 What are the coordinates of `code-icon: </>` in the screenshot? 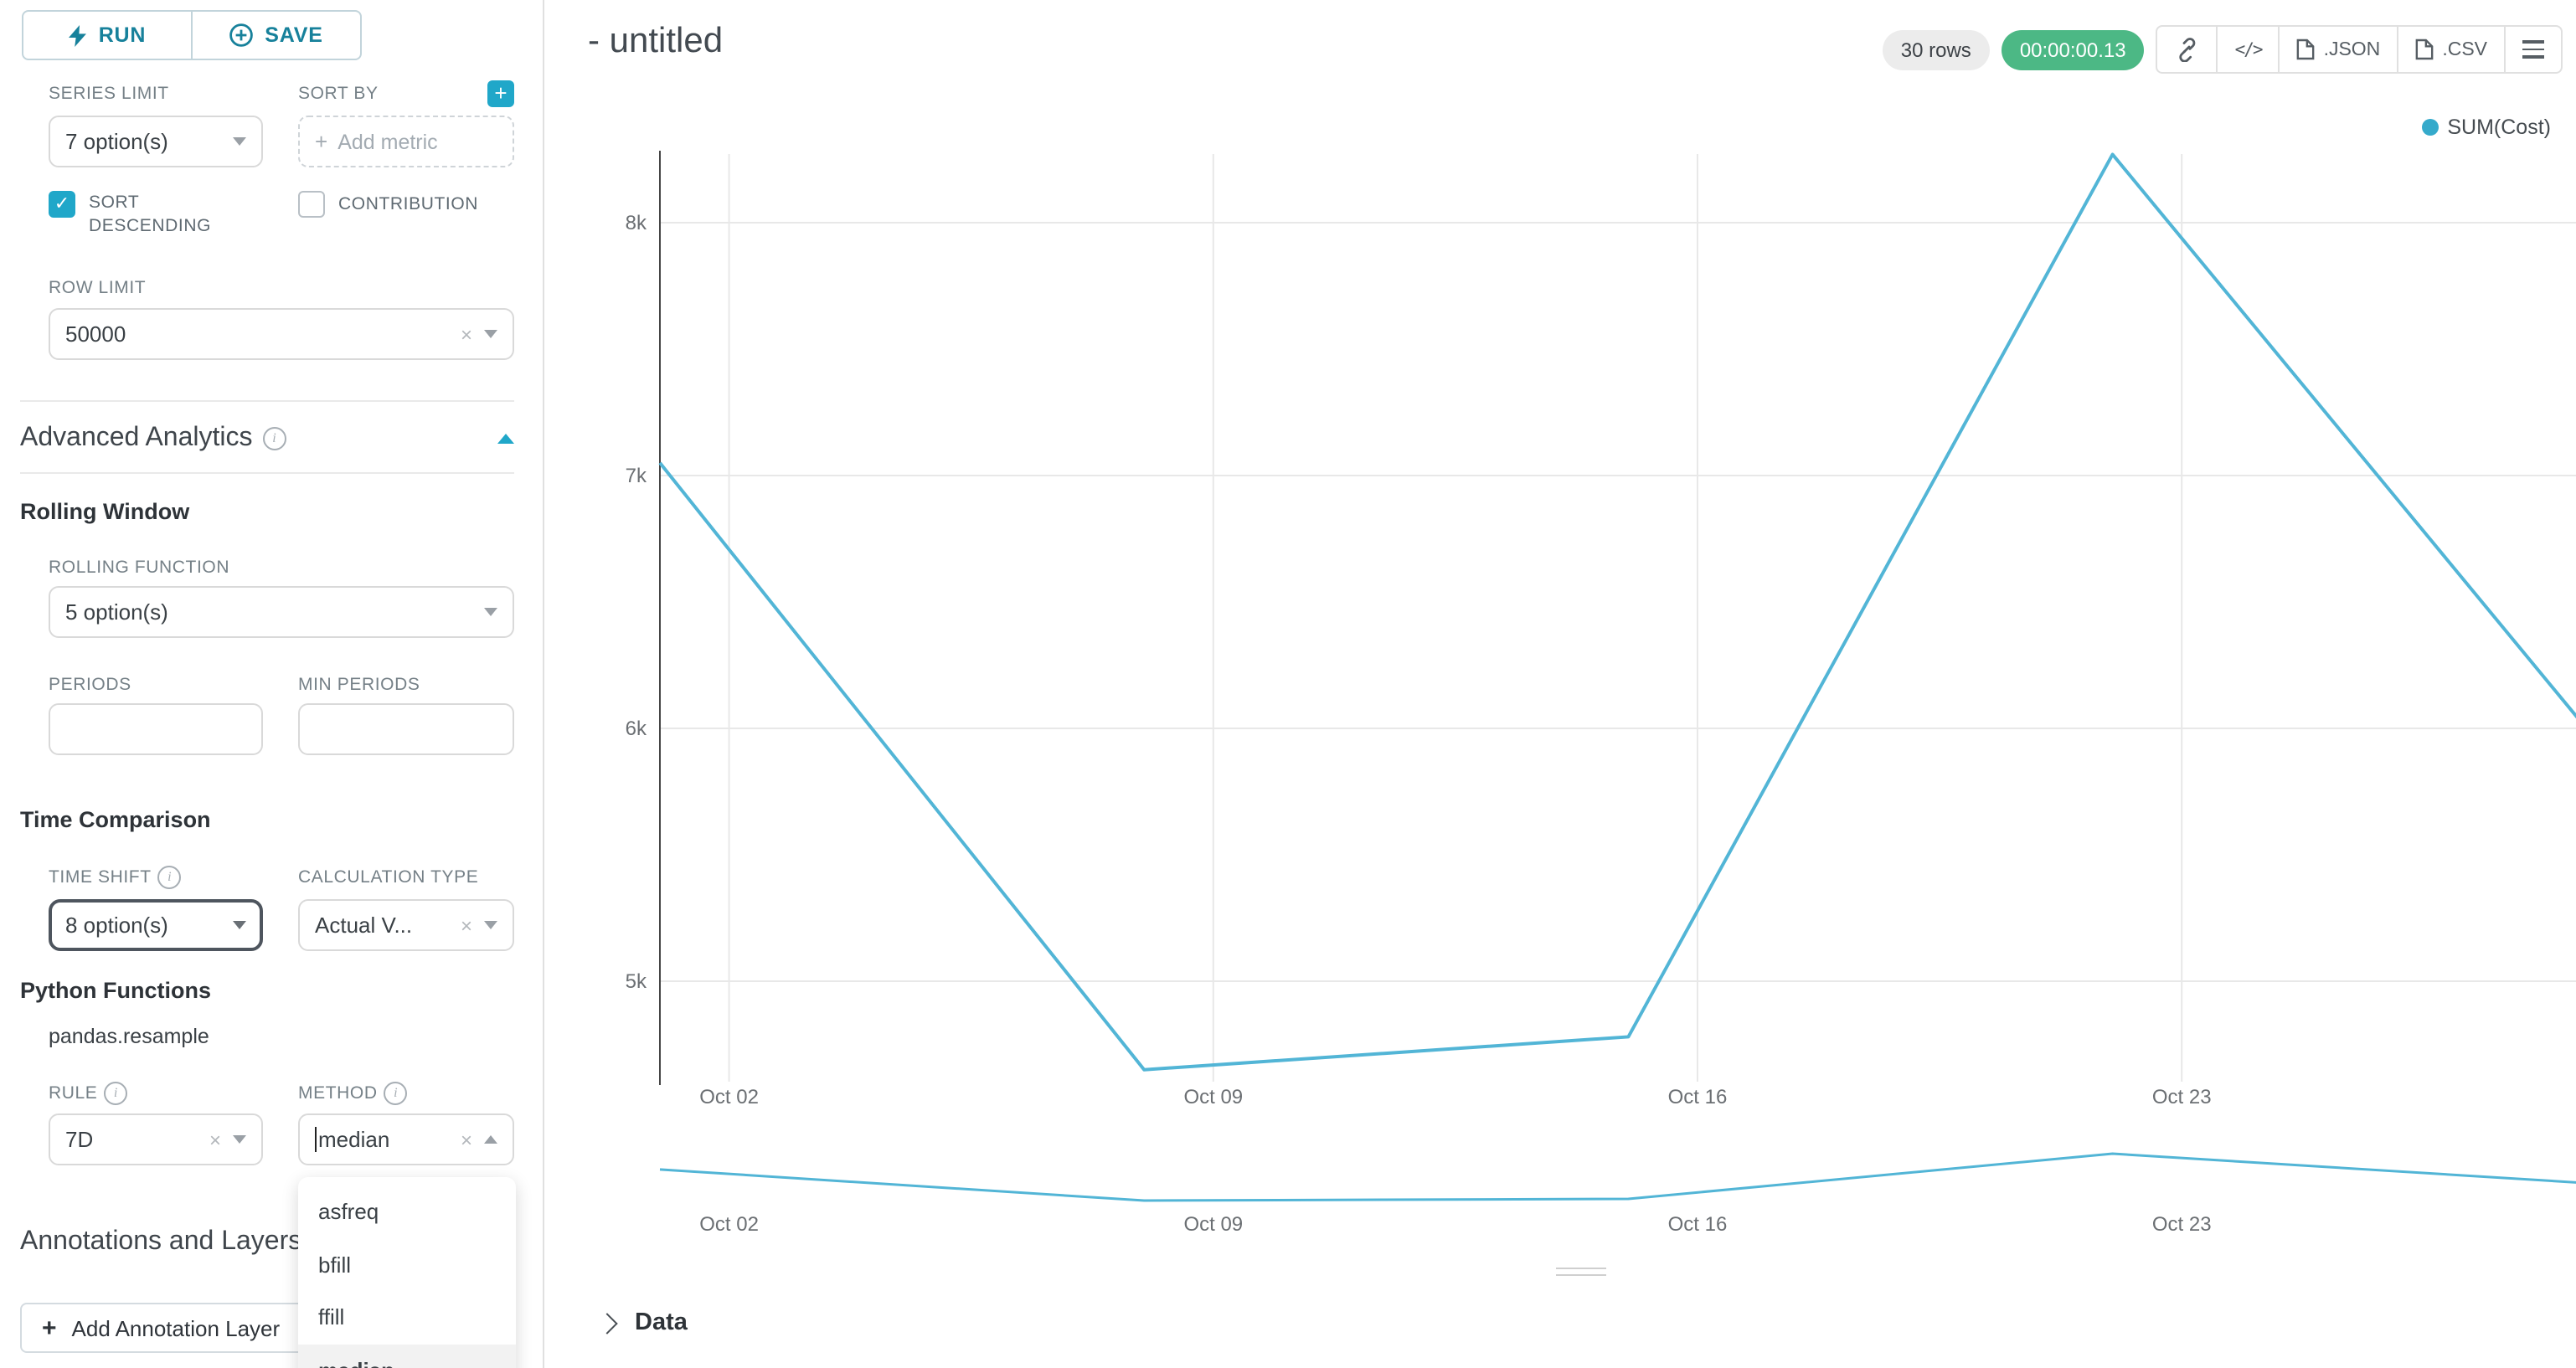 It's located at (2249, 49).